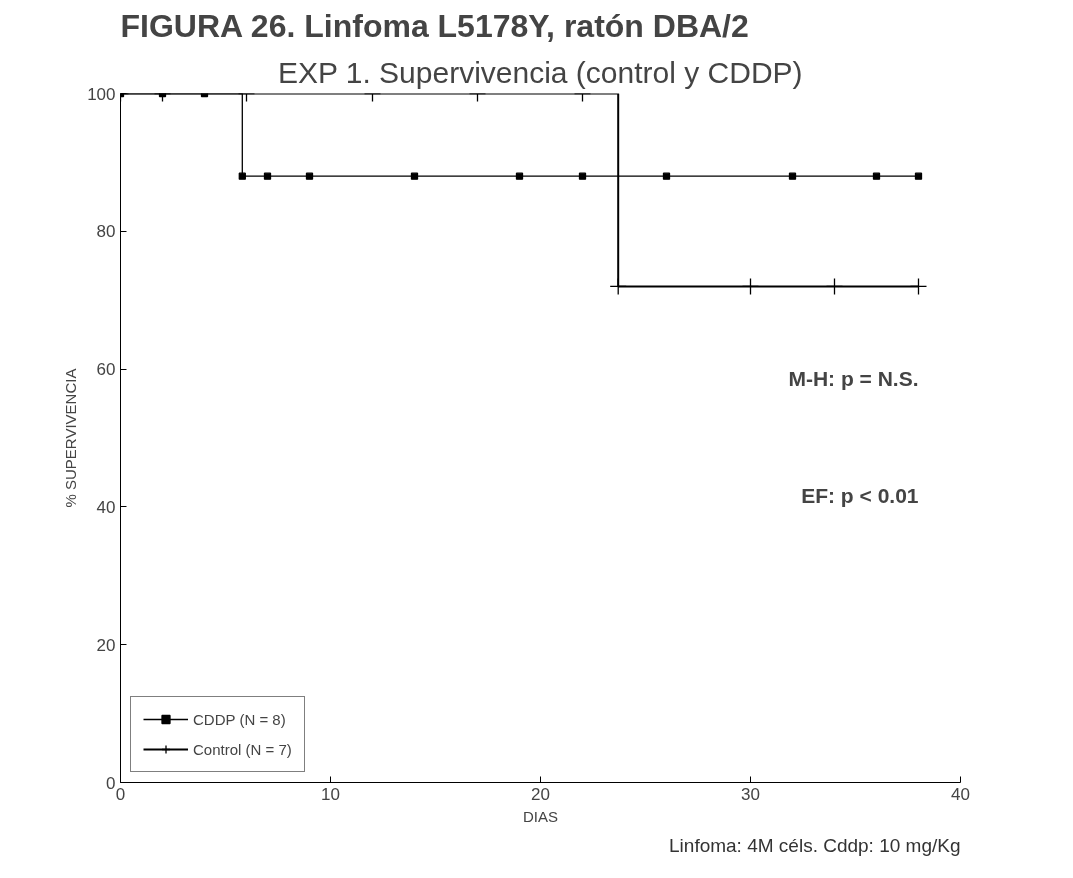 The height and width of the screenshot is (878, 1073). What do you see at coordinates (106, 370) in the screenshot?
I see `y-tick-label: 60` at bounding box center [106, 370].